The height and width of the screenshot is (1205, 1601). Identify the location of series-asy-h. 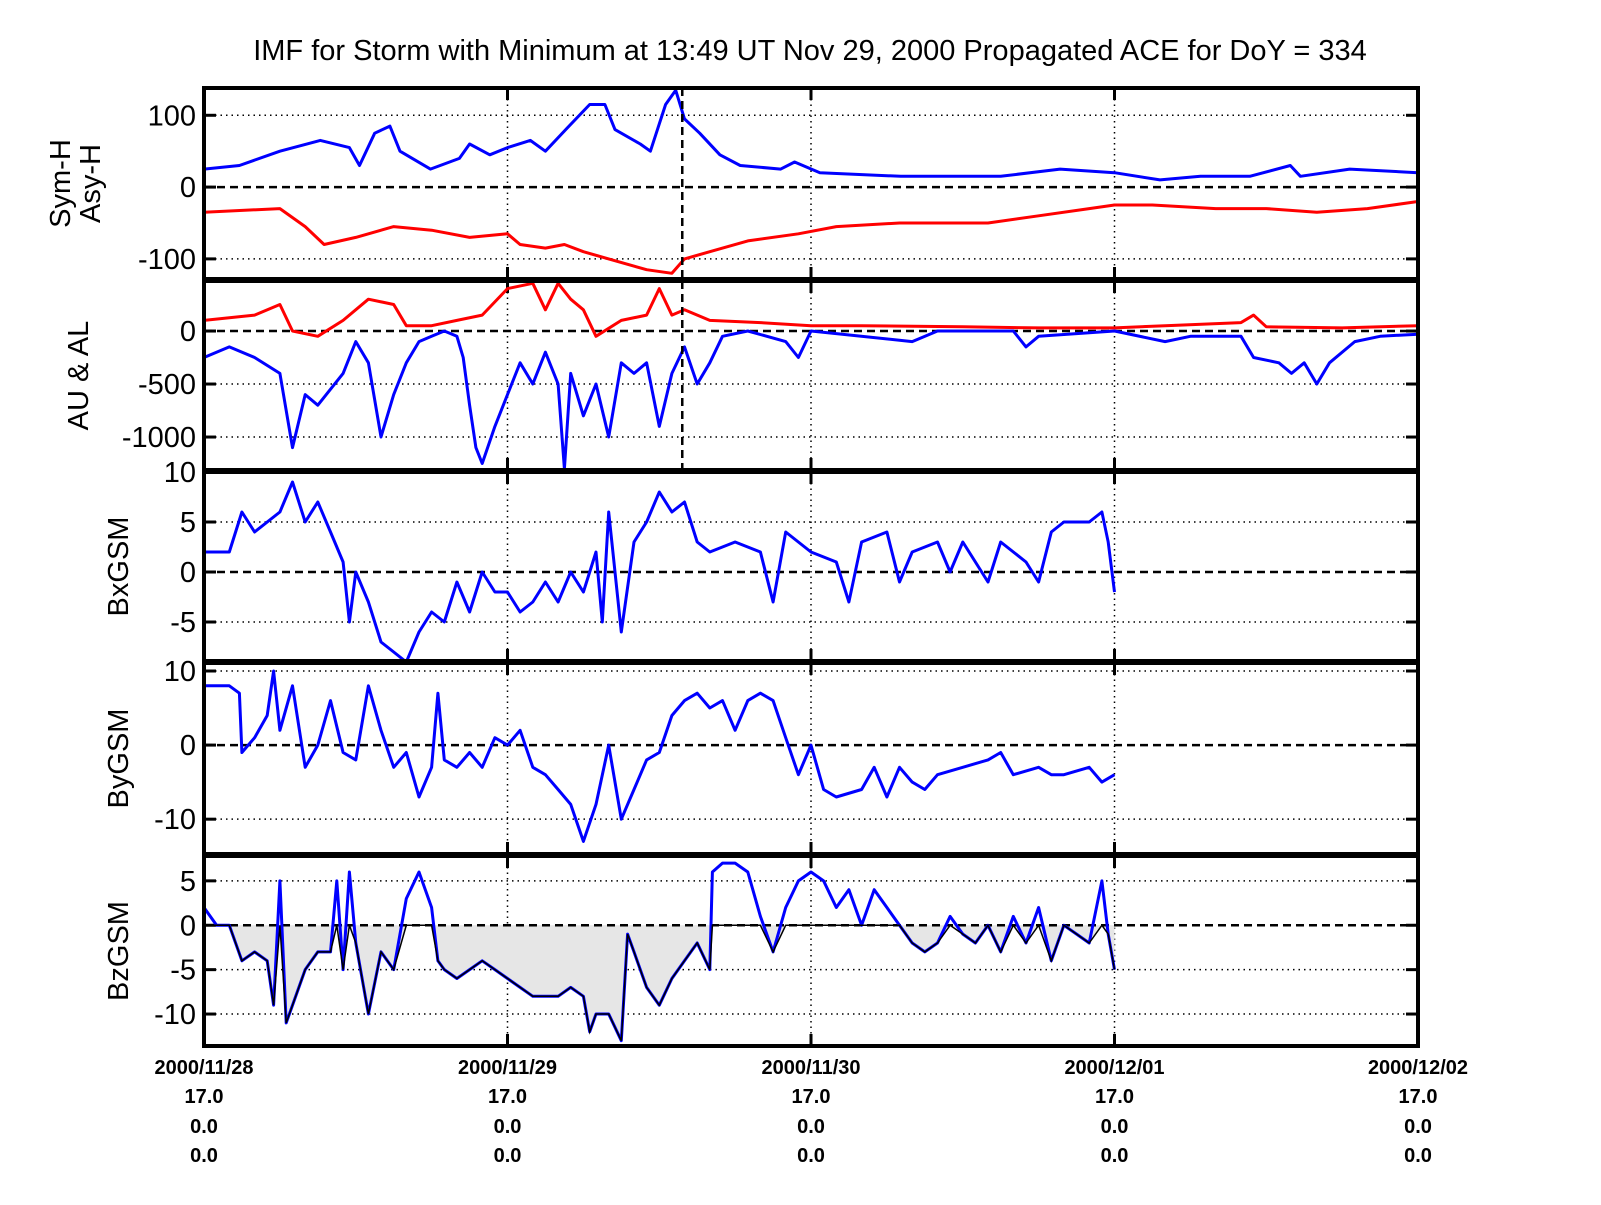
(811, 237).